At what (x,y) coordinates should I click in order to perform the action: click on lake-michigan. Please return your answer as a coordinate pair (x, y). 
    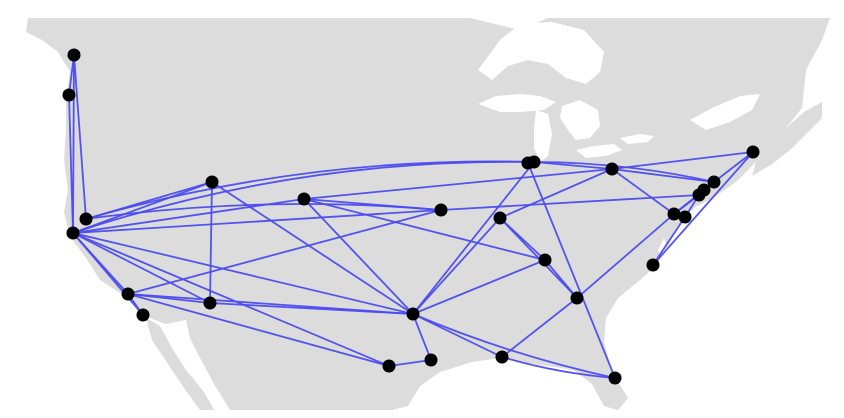
    Looking at the image, I should click on (543, 136).